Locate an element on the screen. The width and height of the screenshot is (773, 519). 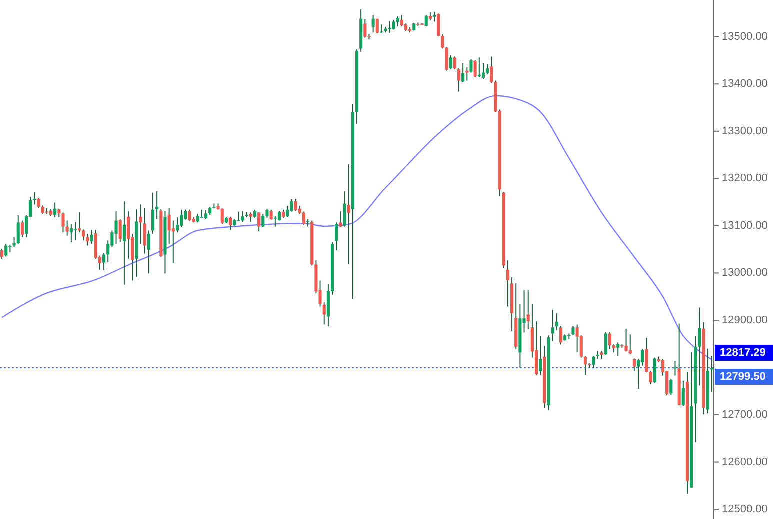
text: 12817.29 is located at coordinates (743, 352).